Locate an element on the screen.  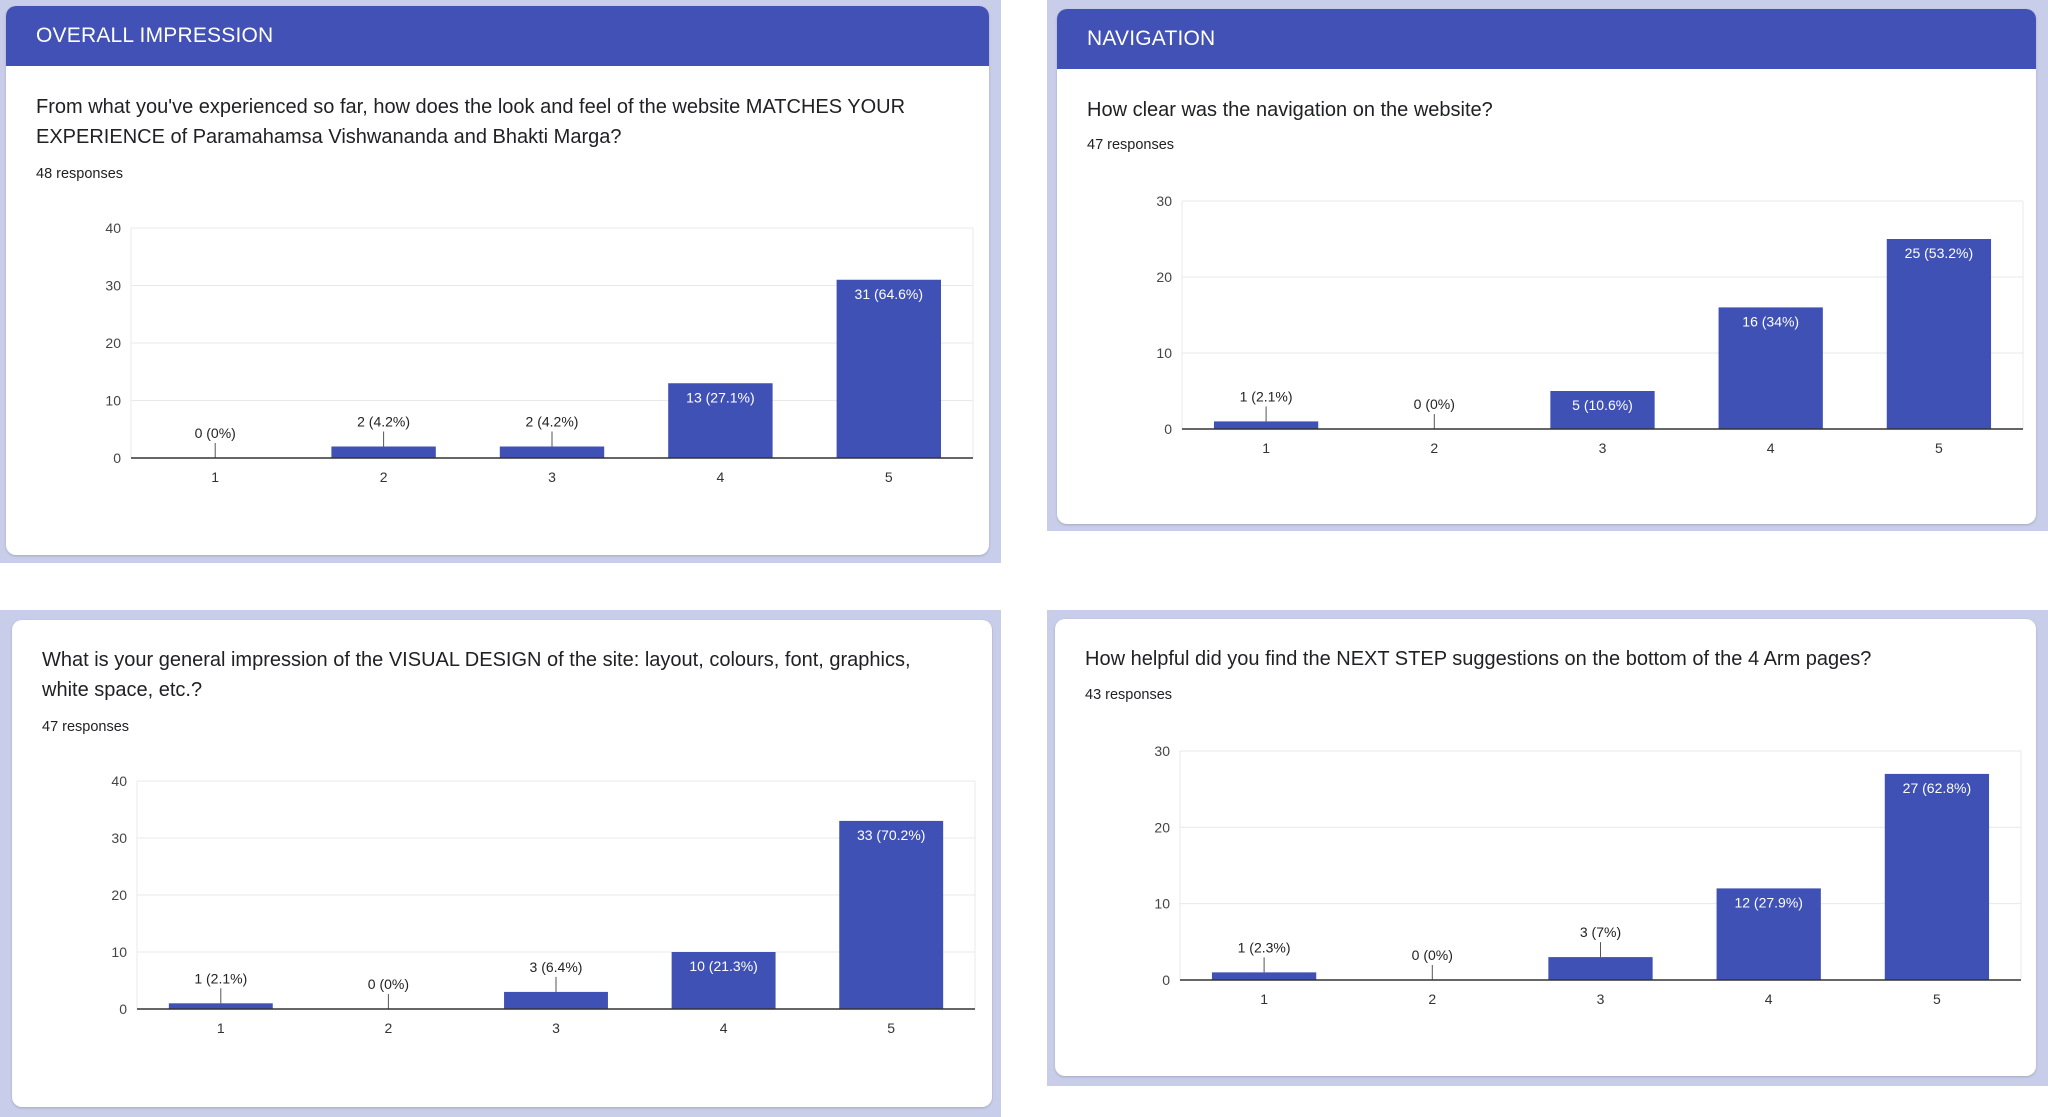
data-label: 33 (70.2%) is located at coordinates (891, 835).